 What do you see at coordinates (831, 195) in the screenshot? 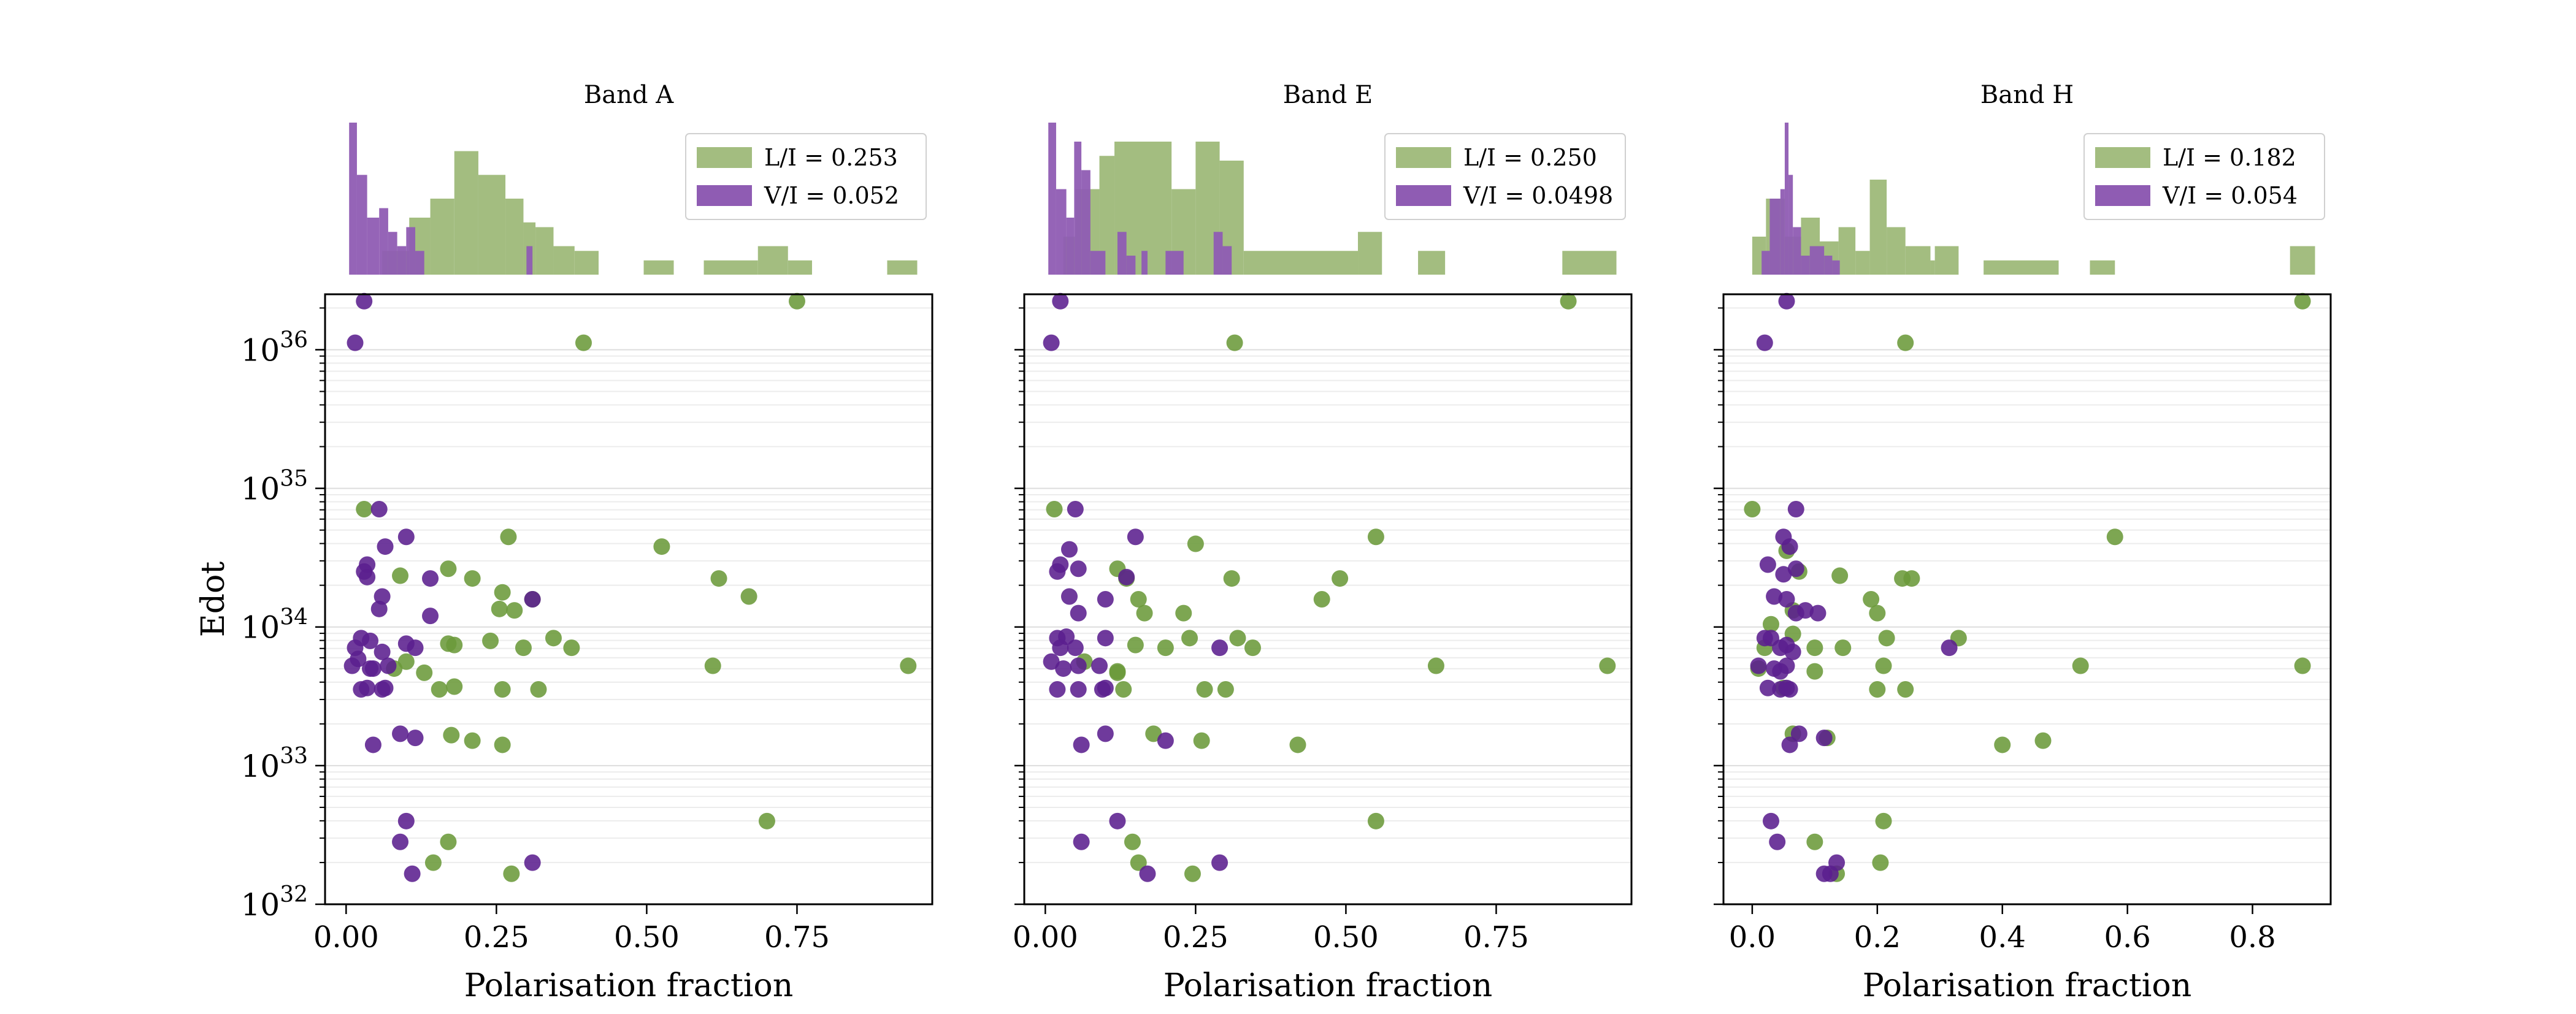
I see `legend-label: V/I = 0.052` at bounding box center [831, 195].